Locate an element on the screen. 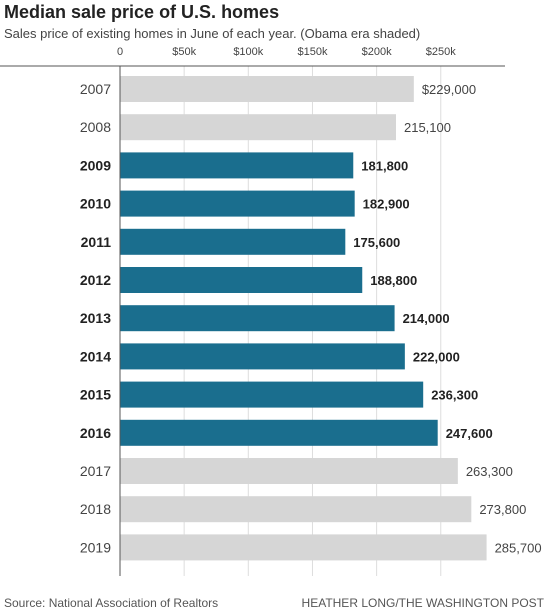 The height and width of the screenshot is (616, 550). x-tick-label: 0 is located at coordinates (120, 52).